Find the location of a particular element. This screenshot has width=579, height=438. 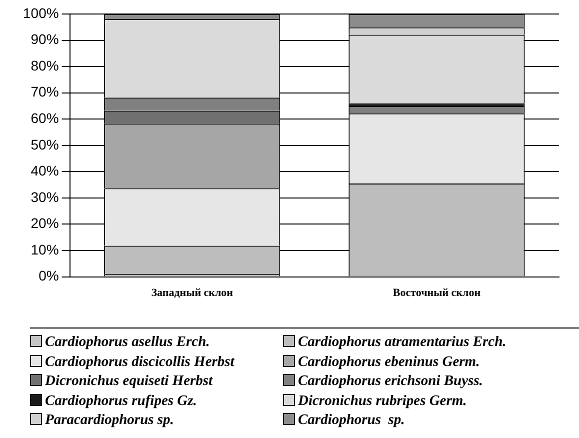

legend-label: Cardiophorus atramentarius Erch. is located at coordinates (402, 342).